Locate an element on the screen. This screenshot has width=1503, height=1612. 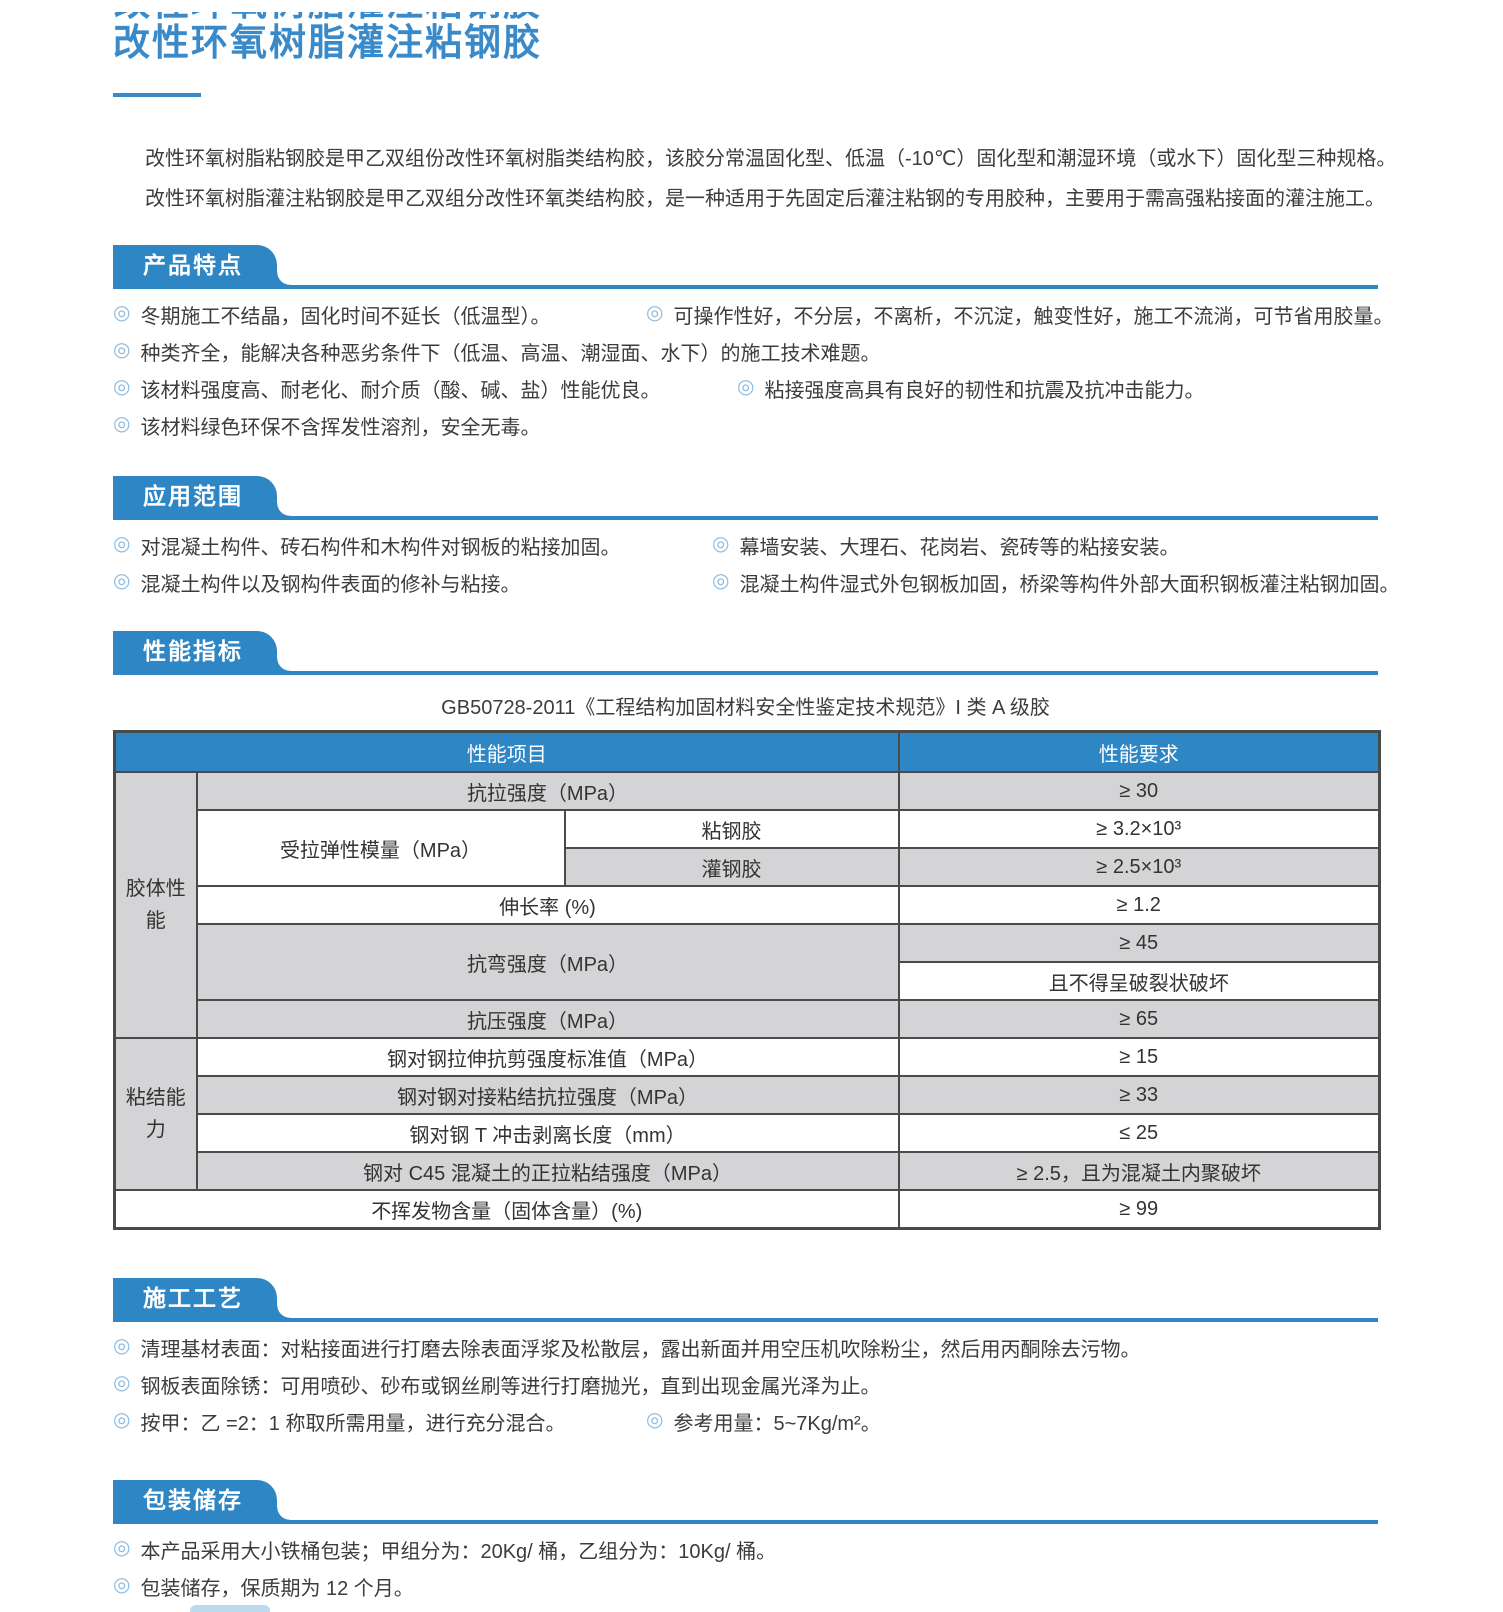
cell-requirement: ≥ 33 is located at coordinates (1139, 1095).